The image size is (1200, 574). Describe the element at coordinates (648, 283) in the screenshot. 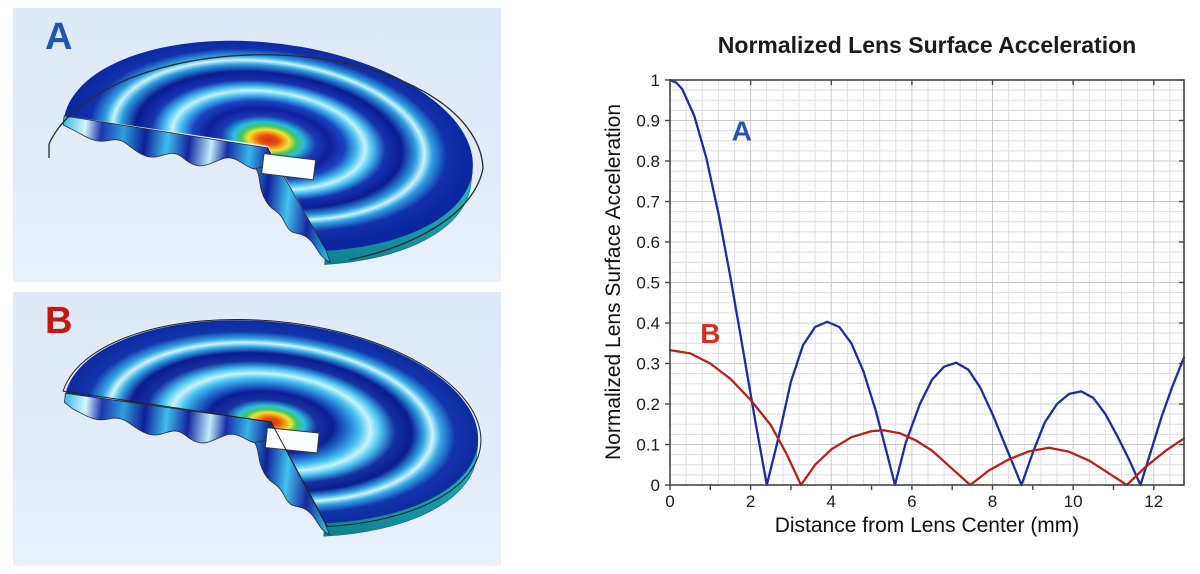

I see `y-tick-label: 0.5` at that location.